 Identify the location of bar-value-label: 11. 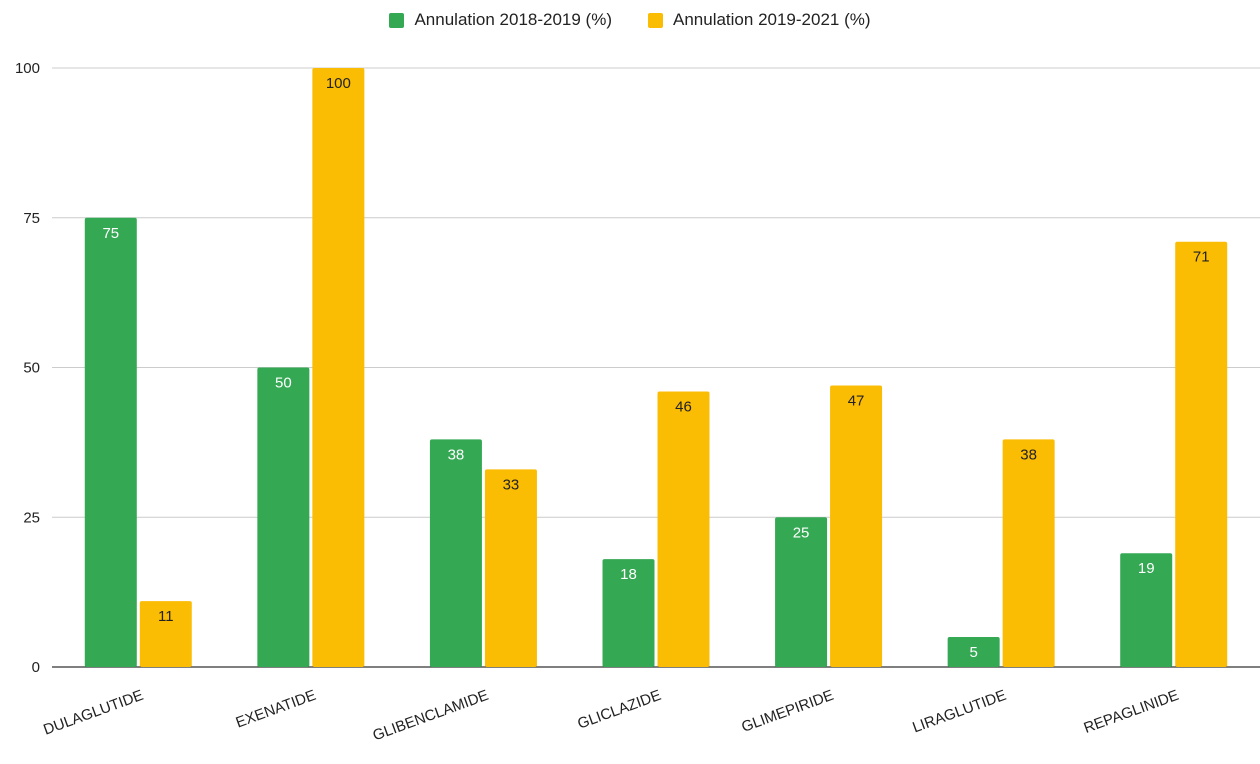
(166, 616).